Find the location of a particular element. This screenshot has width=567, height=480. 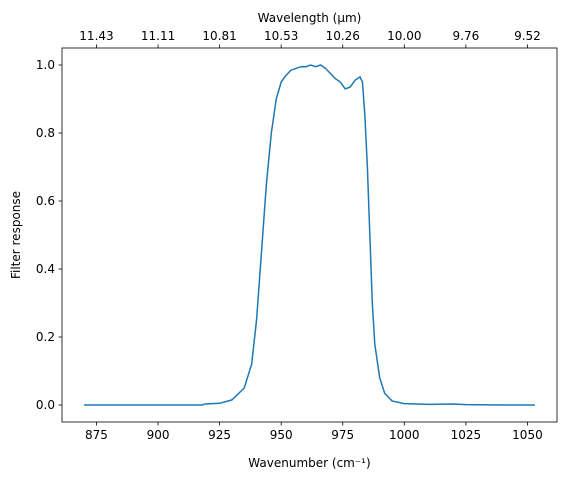

y-axis-label: Filter response is located at coordinates (16, 235).